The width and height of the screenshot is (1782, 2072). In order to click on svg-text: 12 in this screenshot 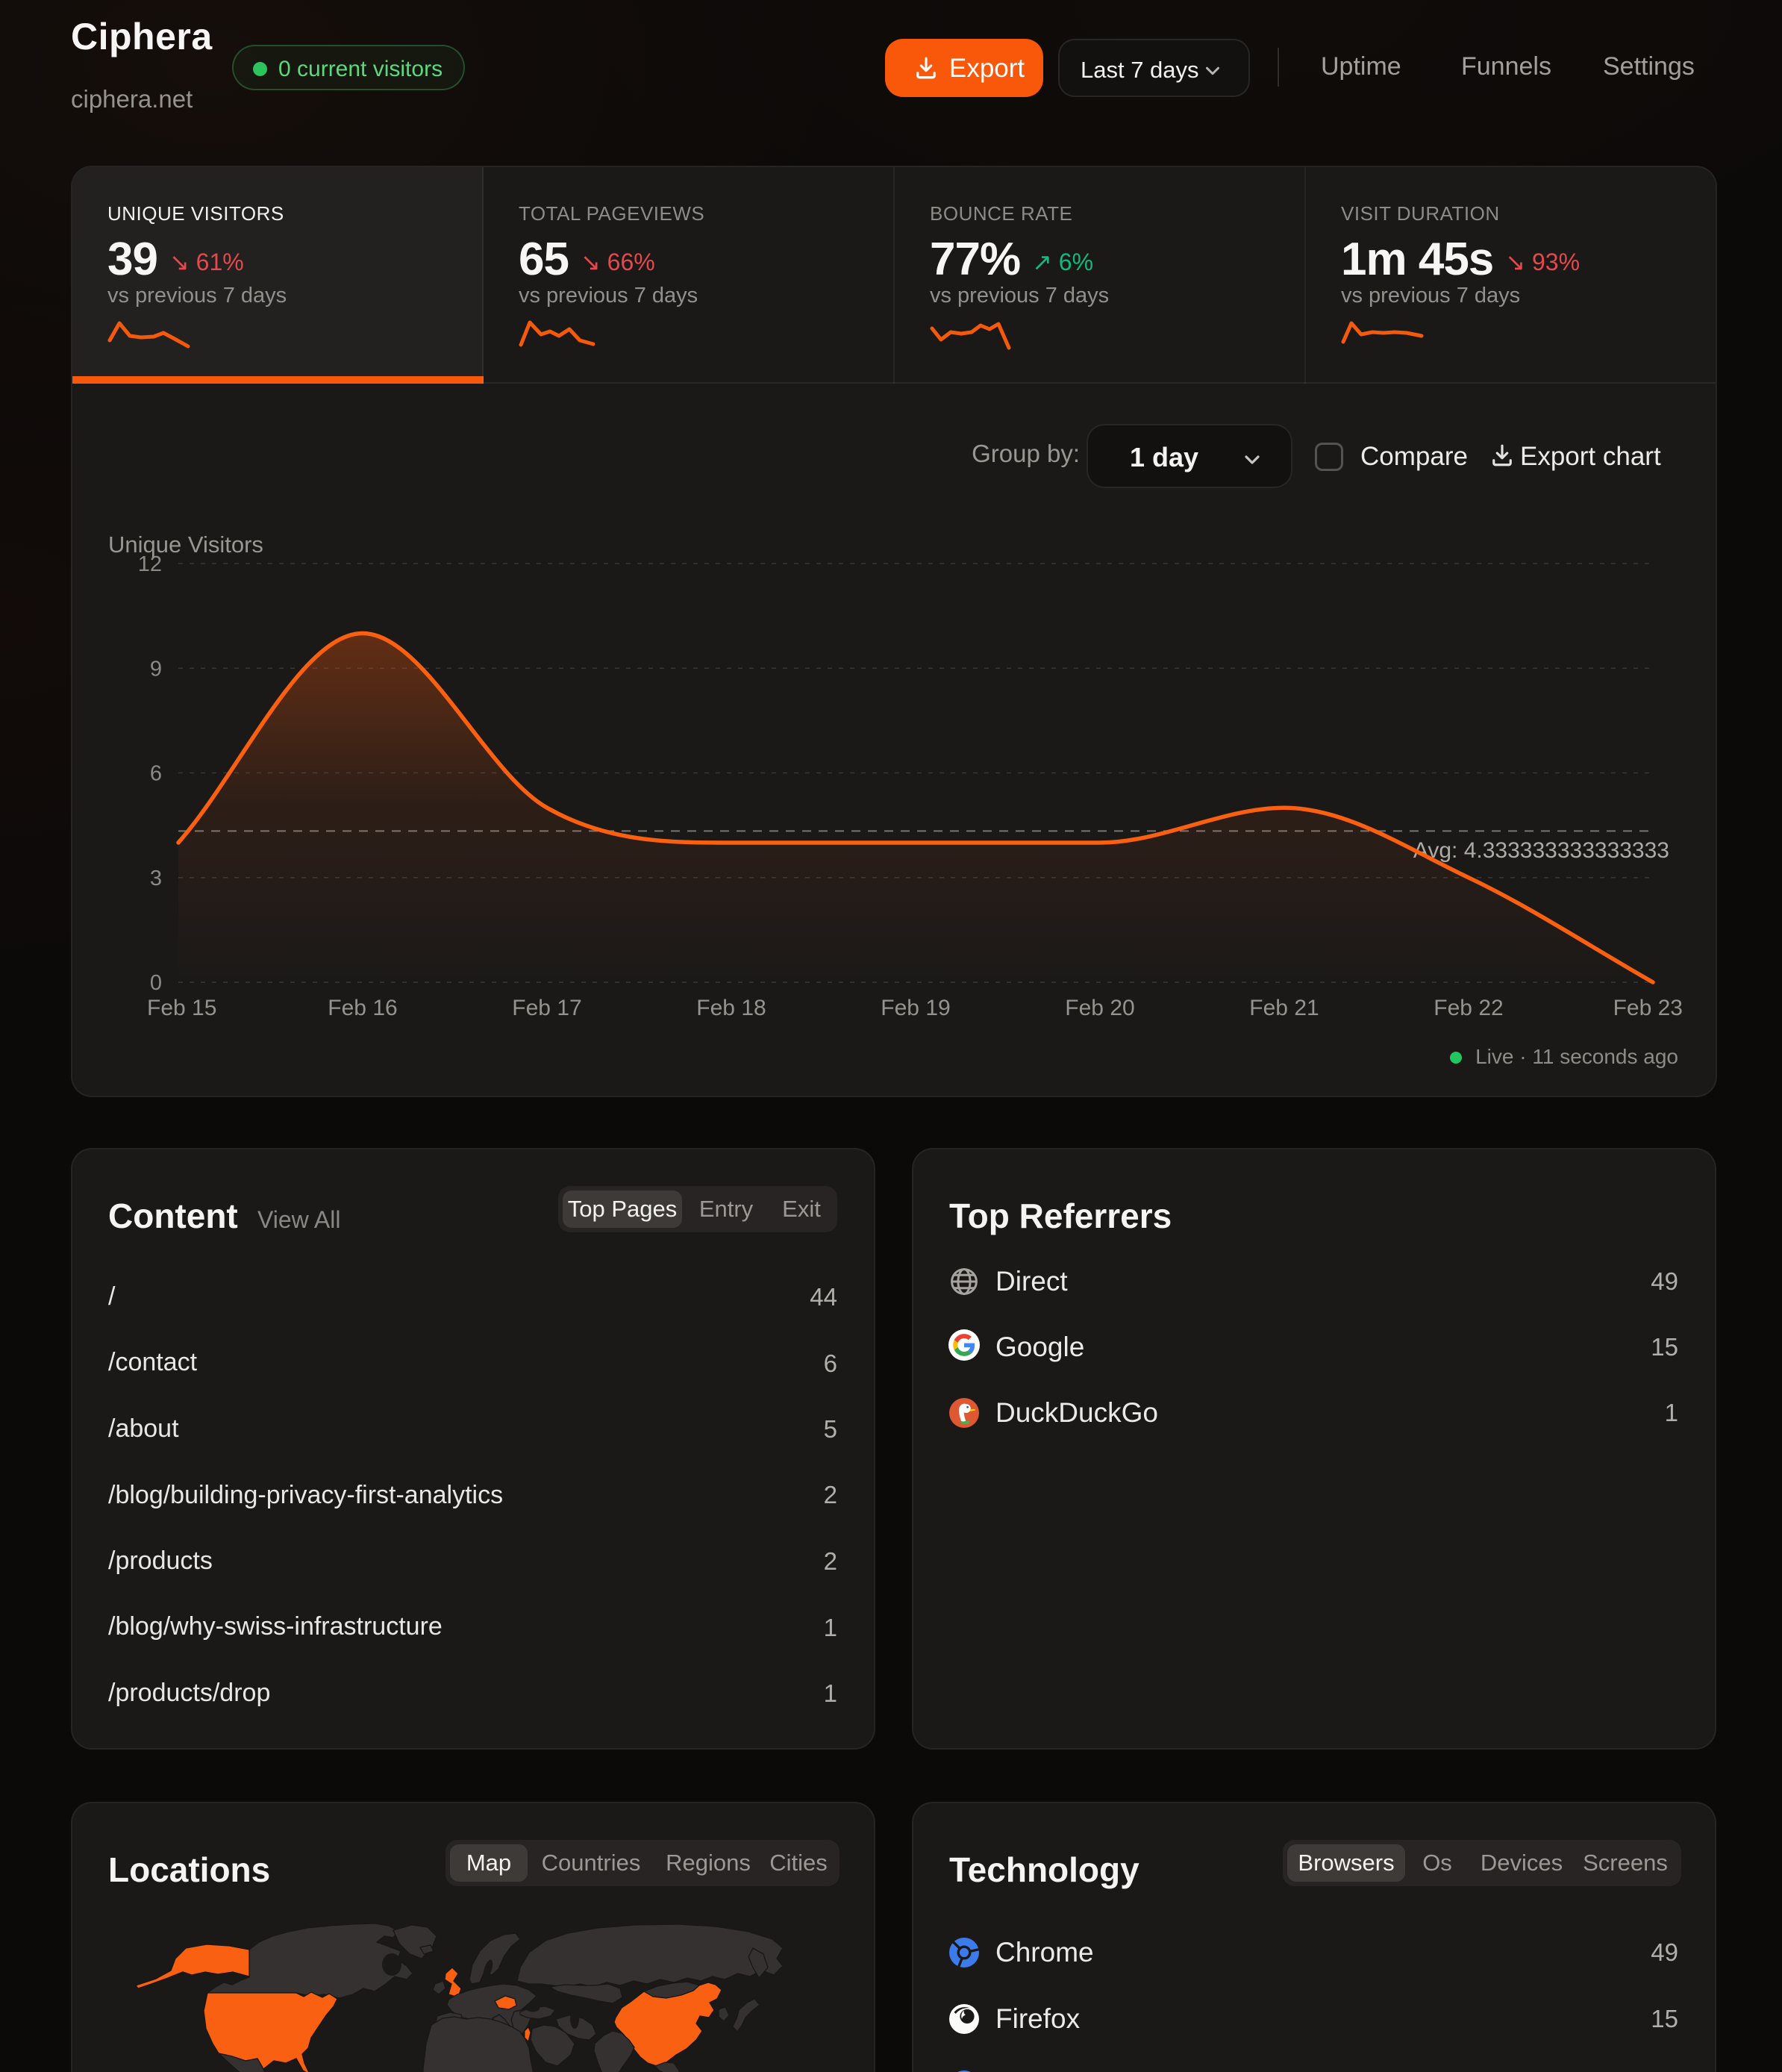, I will do `click(150, 564)`.